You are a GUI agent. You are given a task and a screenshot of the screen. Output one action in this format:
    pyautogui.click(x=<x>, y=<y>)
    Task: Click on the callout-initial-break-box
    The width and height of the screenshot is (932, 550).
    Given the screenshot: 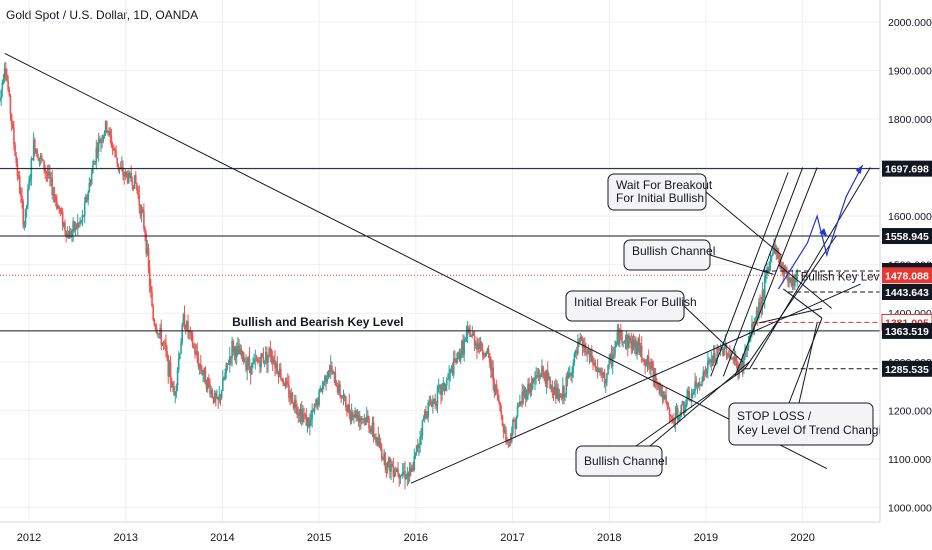 What is the action you would take?
    pyautogui.click(x=625, y=306)
    